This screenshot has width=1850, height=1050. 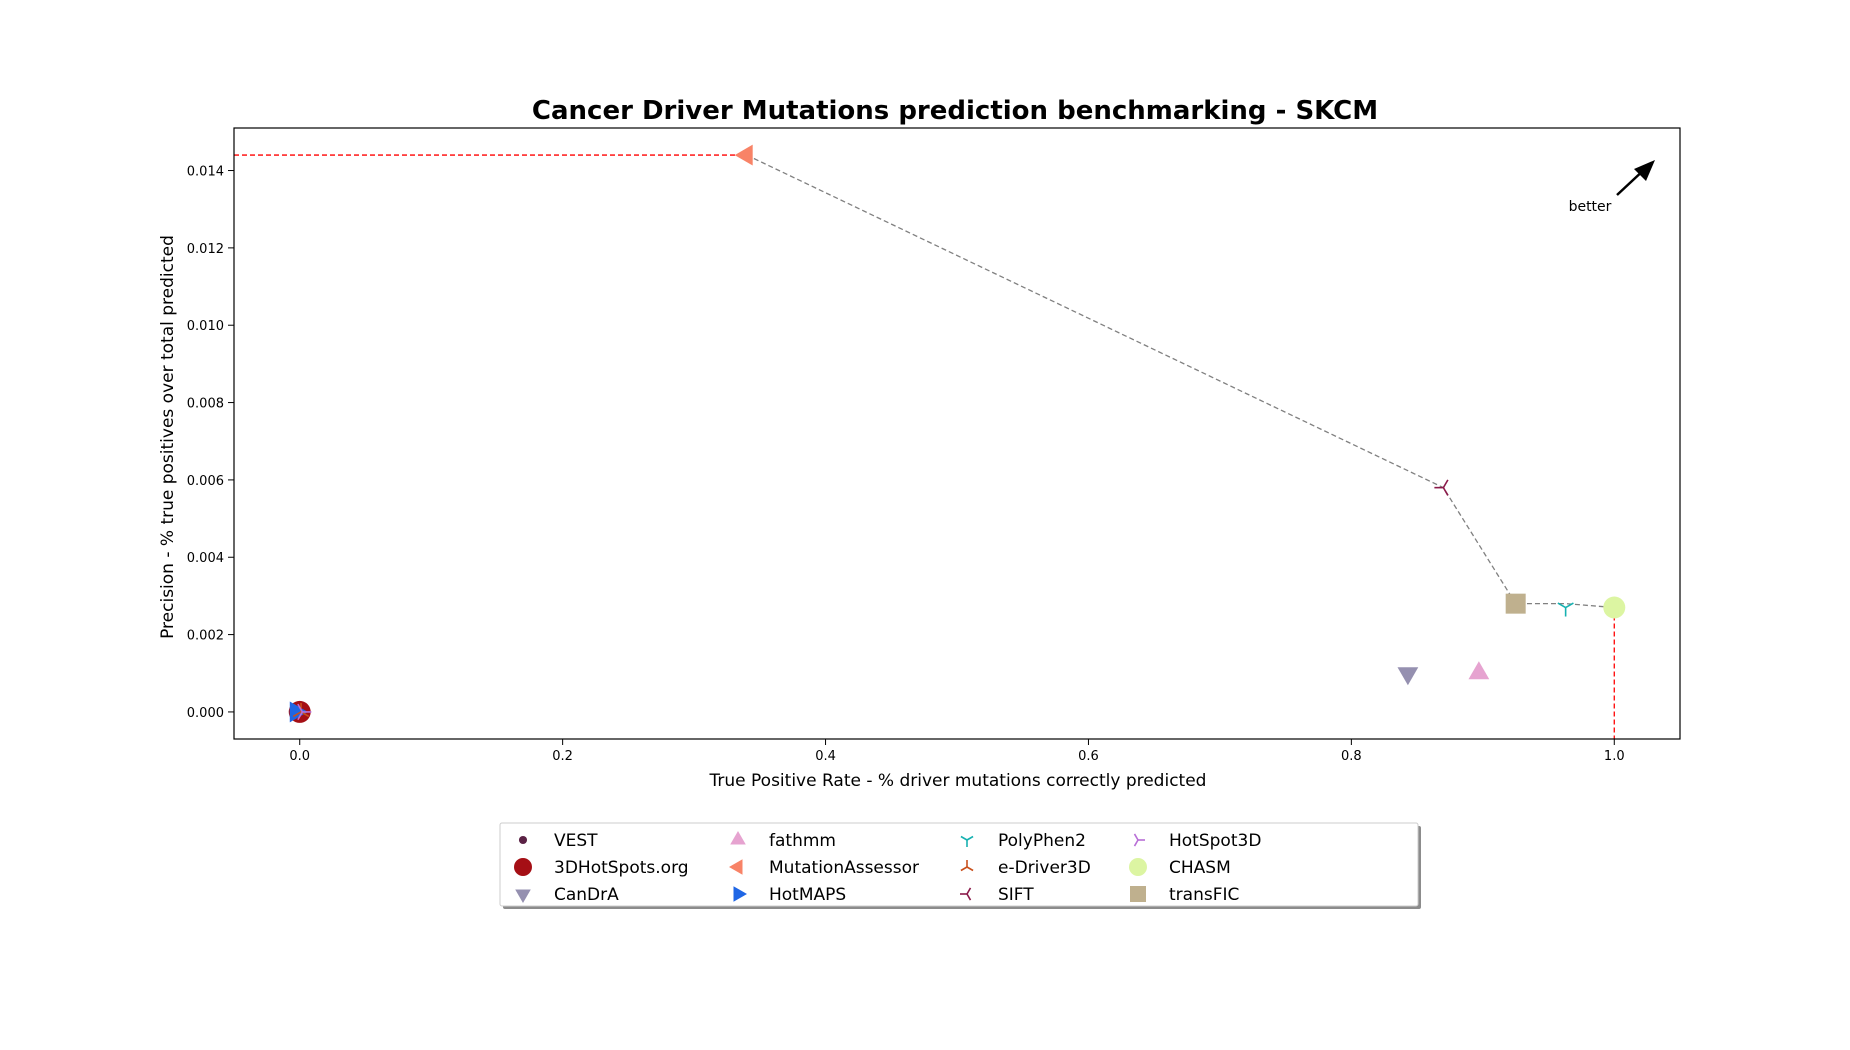 What do you see at coordinates (1612, 187) in the screenshot?
I see `better-annotation: better` at bounding box center [1612, 187].